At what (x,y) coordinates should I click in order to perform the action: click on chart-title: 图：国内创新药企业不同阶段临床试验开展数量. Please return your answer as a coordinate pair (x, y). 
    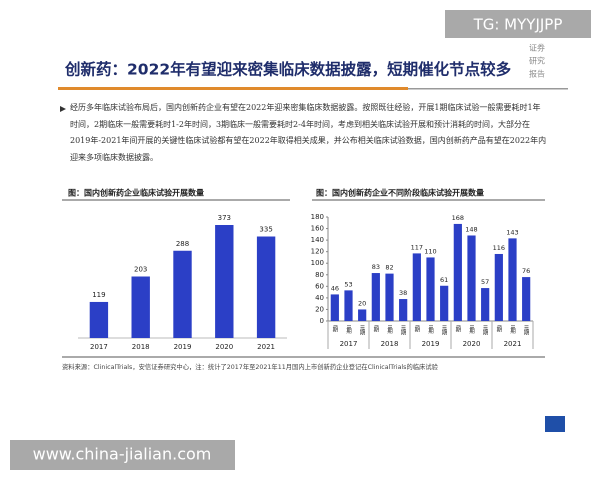
    Looking at the image, I should click on (400, 193).